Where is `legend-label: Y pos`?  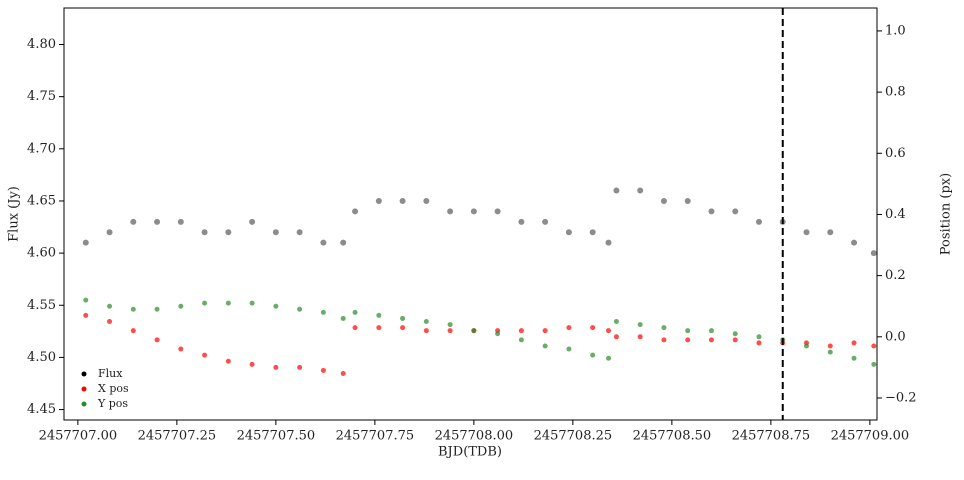
legend-label: Y pos is located at coordinates (112, 403).